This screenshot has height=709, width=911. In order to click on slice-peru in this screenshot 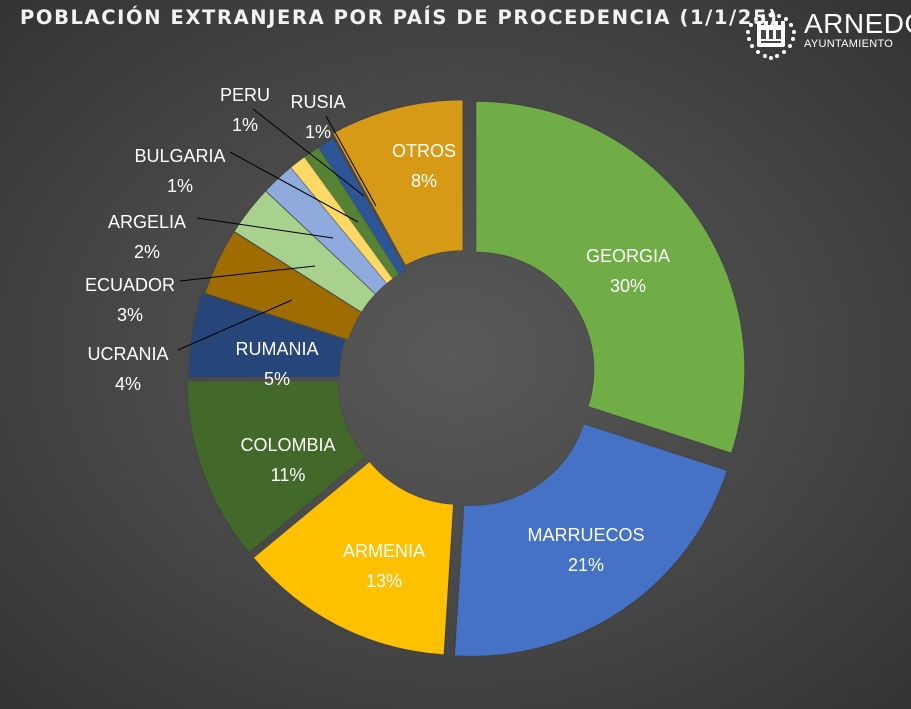, I will do `click(351, 213)`.